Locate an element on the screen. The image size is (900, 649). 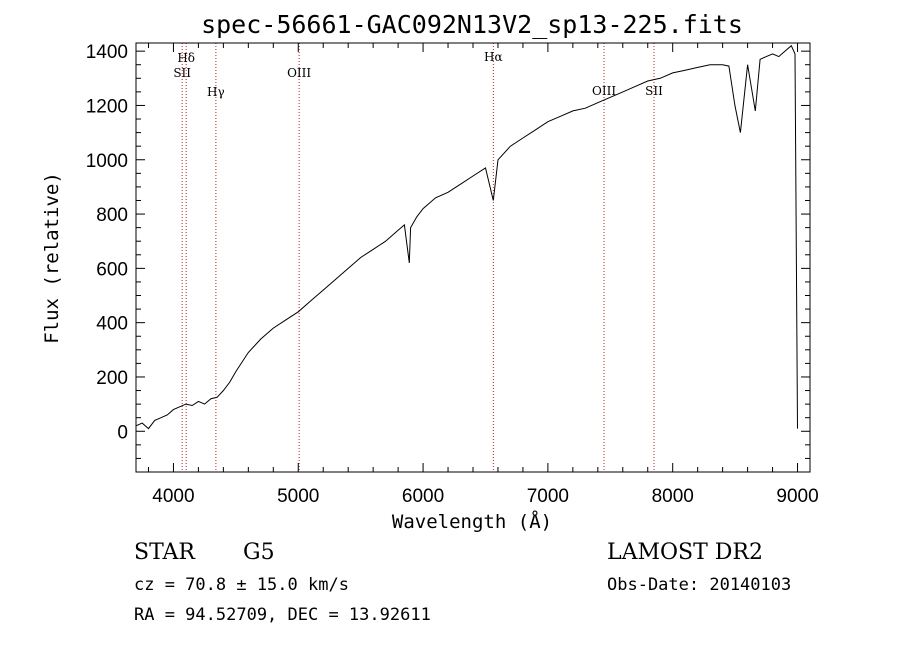
emission-line-label: Hδ is located at coordinates (186, 58).